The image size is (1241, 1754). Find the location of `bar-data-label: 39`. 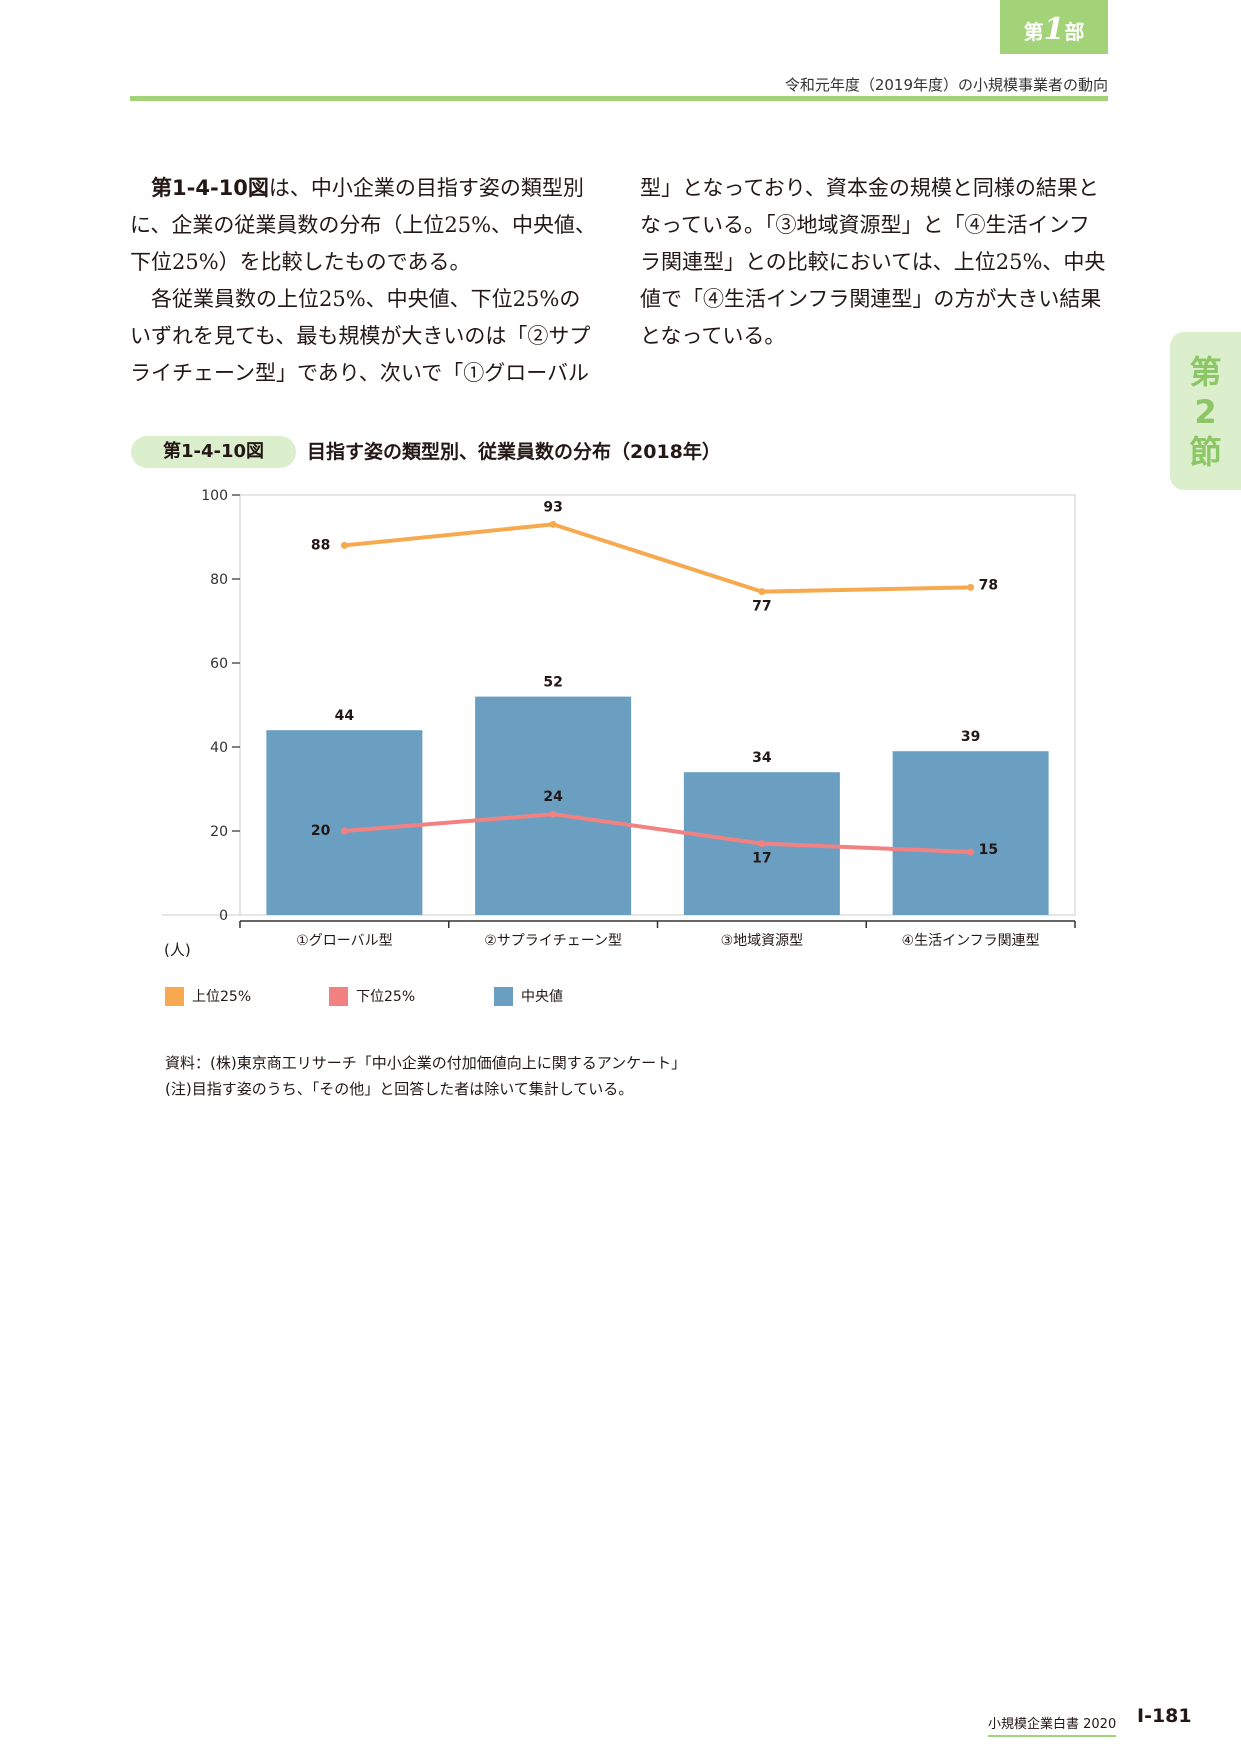

bar-data-label: 39 is located at coordinates (970, 737).